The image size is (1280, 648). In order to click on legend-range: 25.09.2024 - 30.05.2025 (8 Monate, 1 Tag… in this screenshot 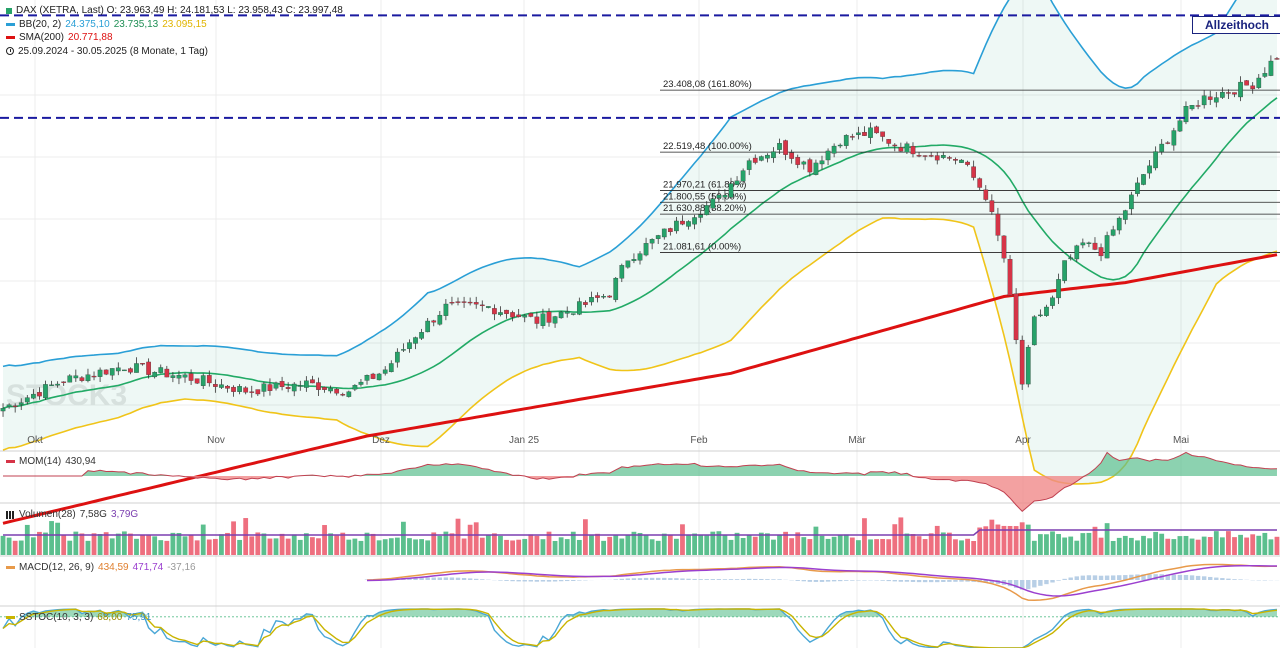, I will do `click(174, 52)`.